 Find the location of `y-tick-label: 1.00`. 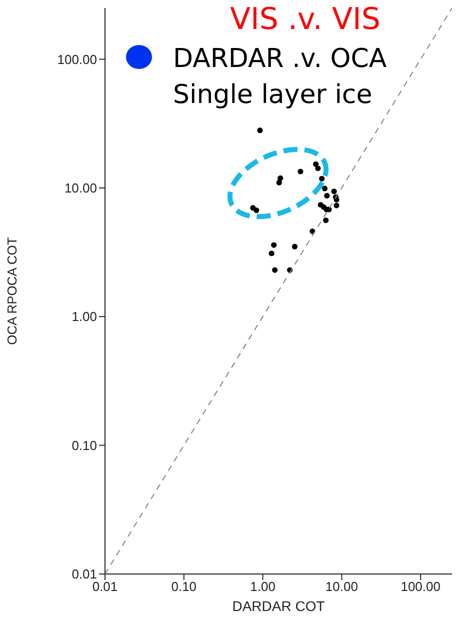

y-tick-label: 1.00 is located at coordinates (84, 316).